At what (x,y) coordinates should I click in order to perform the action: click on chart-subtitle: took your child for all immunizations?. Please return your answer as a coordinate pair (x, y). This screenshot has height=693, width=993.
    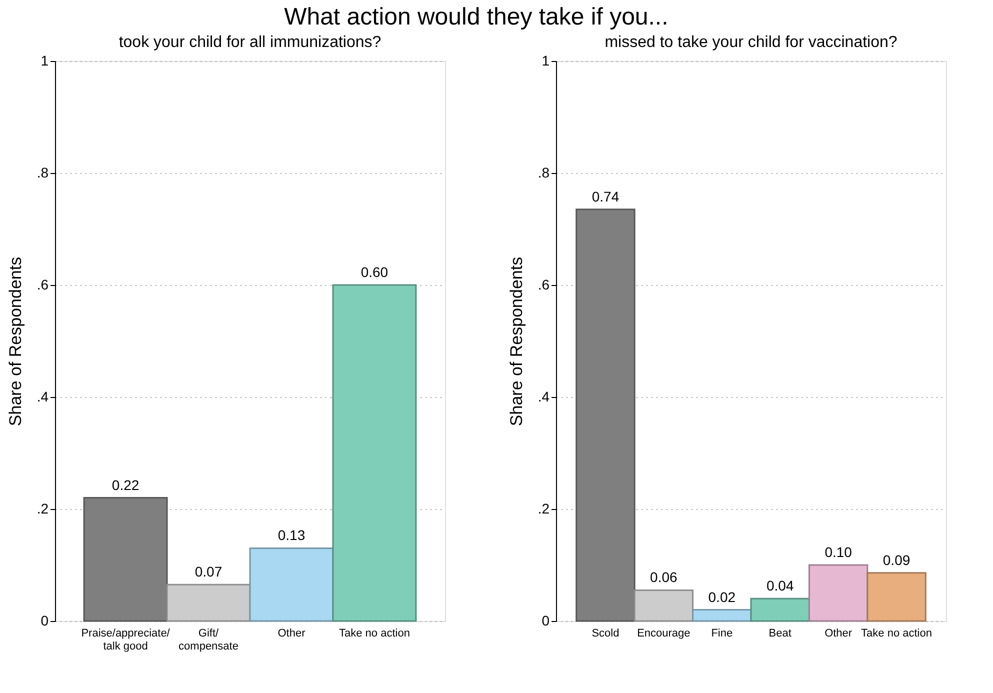
    Looking at the image, I should click on (250, 42).